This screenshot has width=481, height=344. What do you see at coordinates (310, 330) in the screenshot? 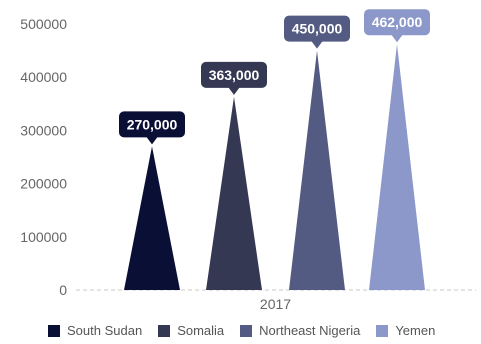
I see `legend-label-northeast-nigeria: Northeast Nigeria` at bounding box center [310, 330].